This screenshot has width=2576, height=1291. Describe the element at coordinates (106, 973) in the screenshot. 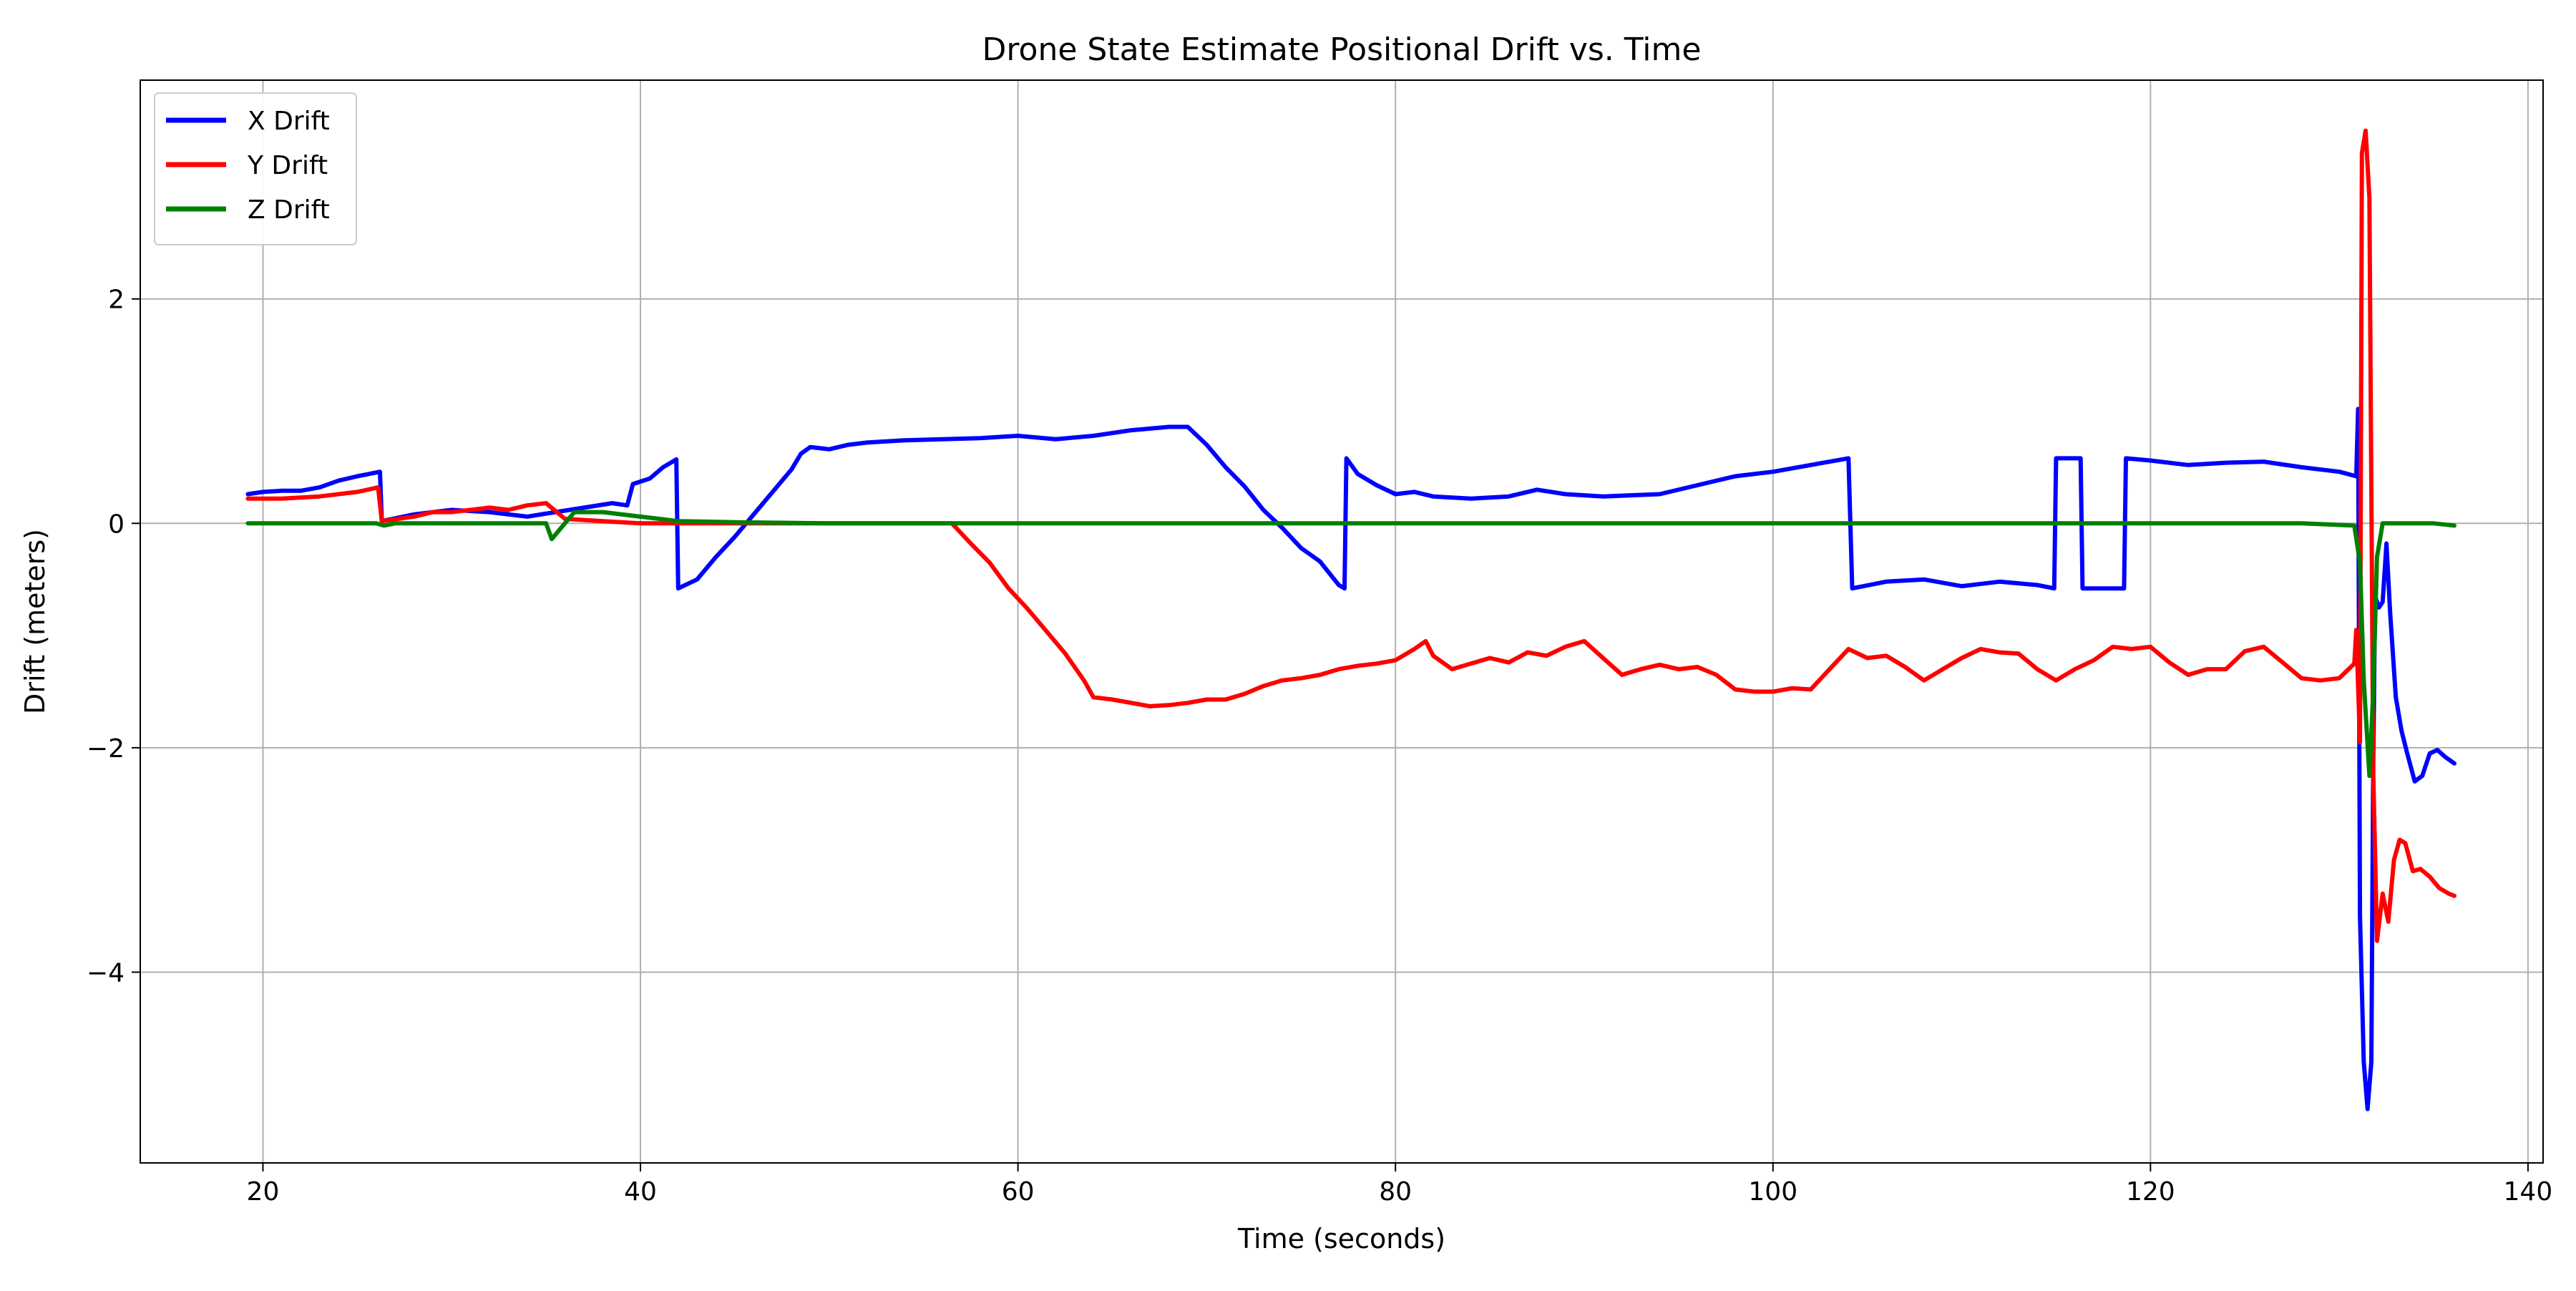

I see `y-tick-label: −4` at that location.